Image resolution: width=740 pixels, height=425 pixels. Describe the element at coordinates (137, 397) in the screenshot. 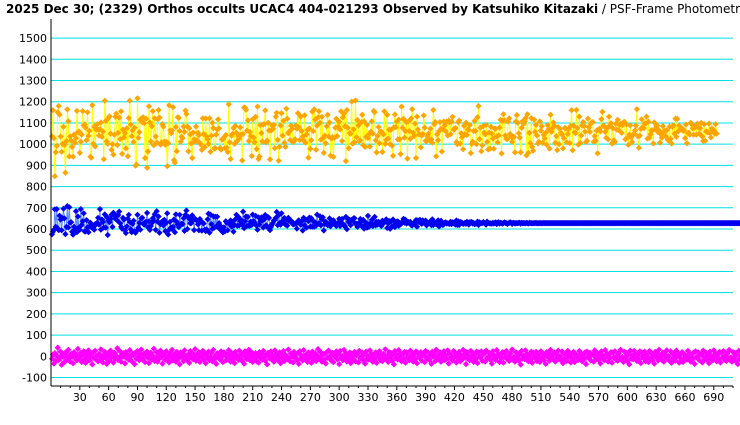

I see `x-tick-label: 90` at that location.